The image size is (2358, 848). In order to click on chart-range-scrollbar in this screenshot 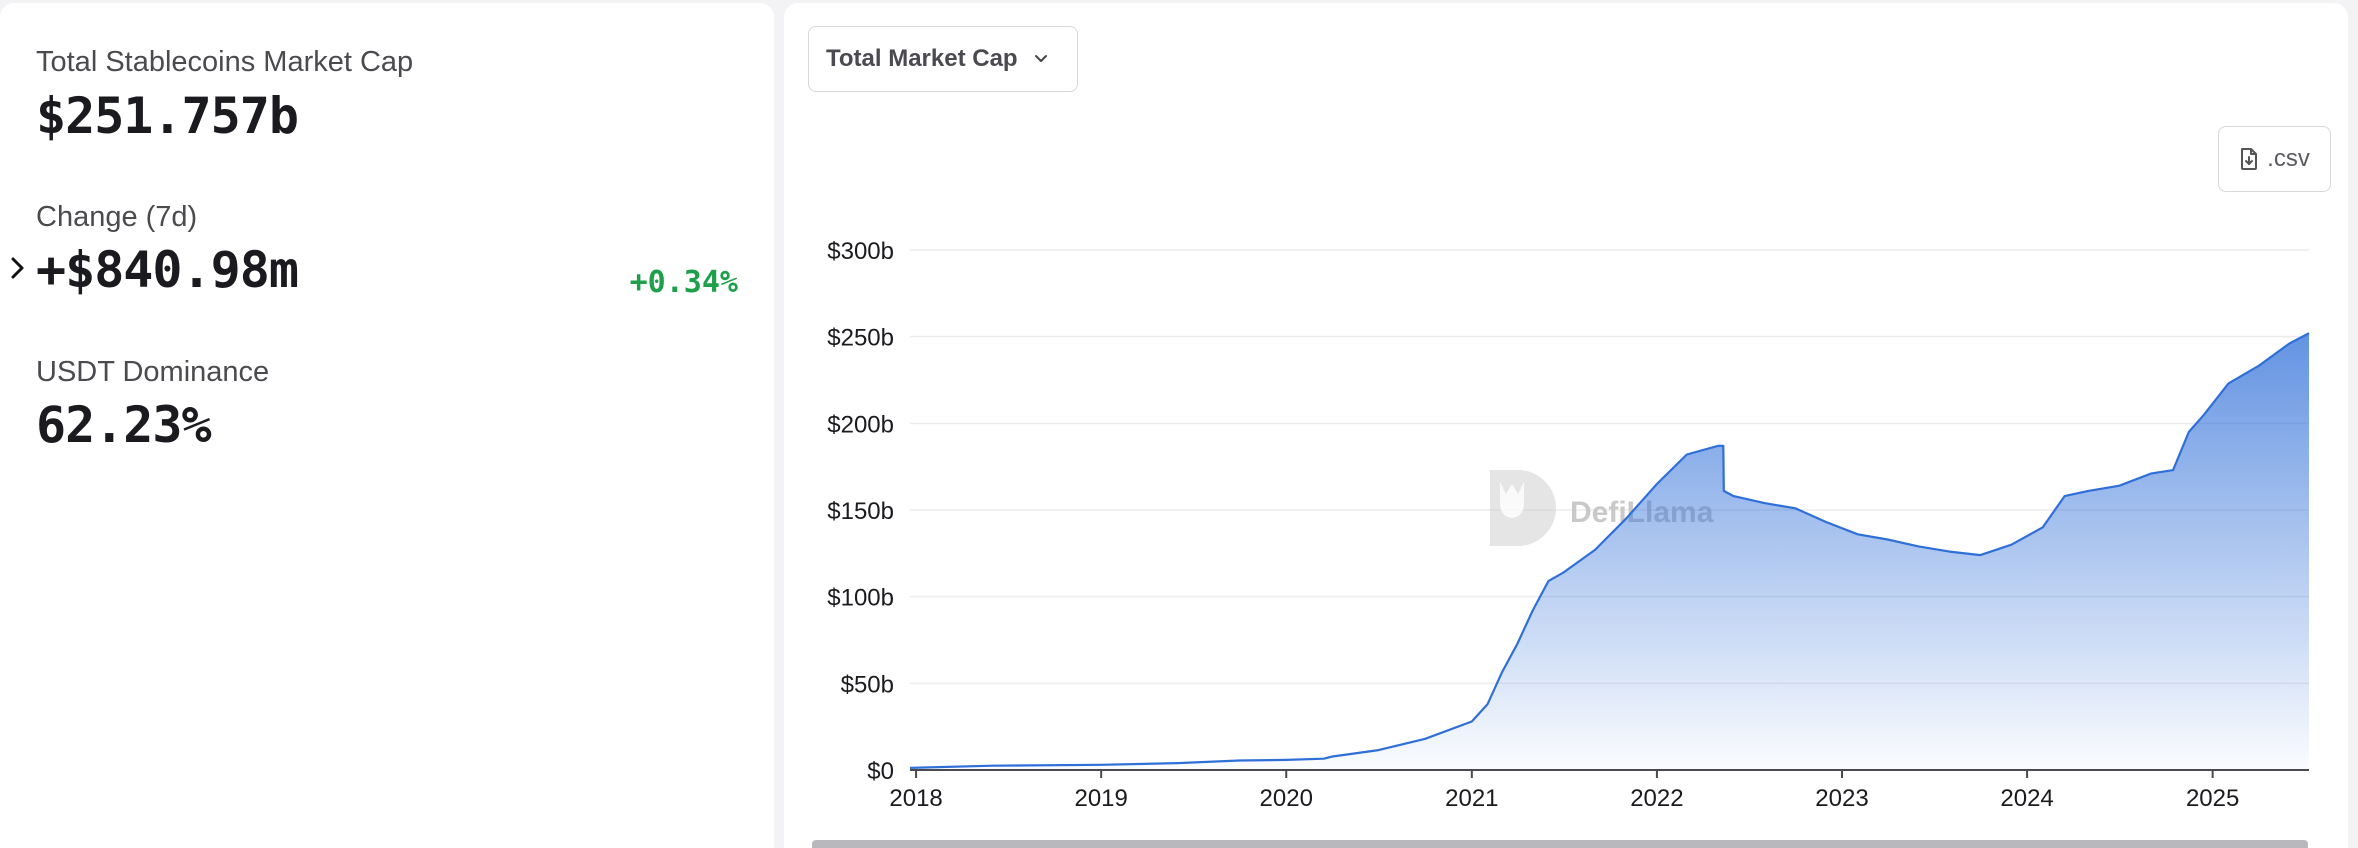, I will do `click(1560, 844)`.